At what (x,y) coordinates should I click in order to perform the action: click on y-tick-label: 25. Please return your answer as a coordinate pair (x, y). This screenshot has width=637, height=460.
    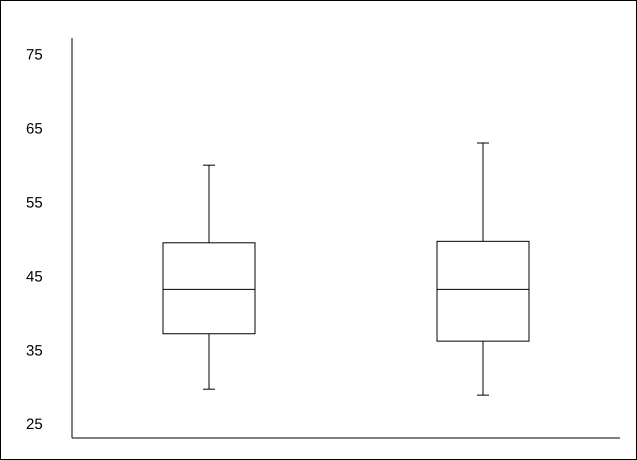
    Looking at the image, I should click on (34, 425).